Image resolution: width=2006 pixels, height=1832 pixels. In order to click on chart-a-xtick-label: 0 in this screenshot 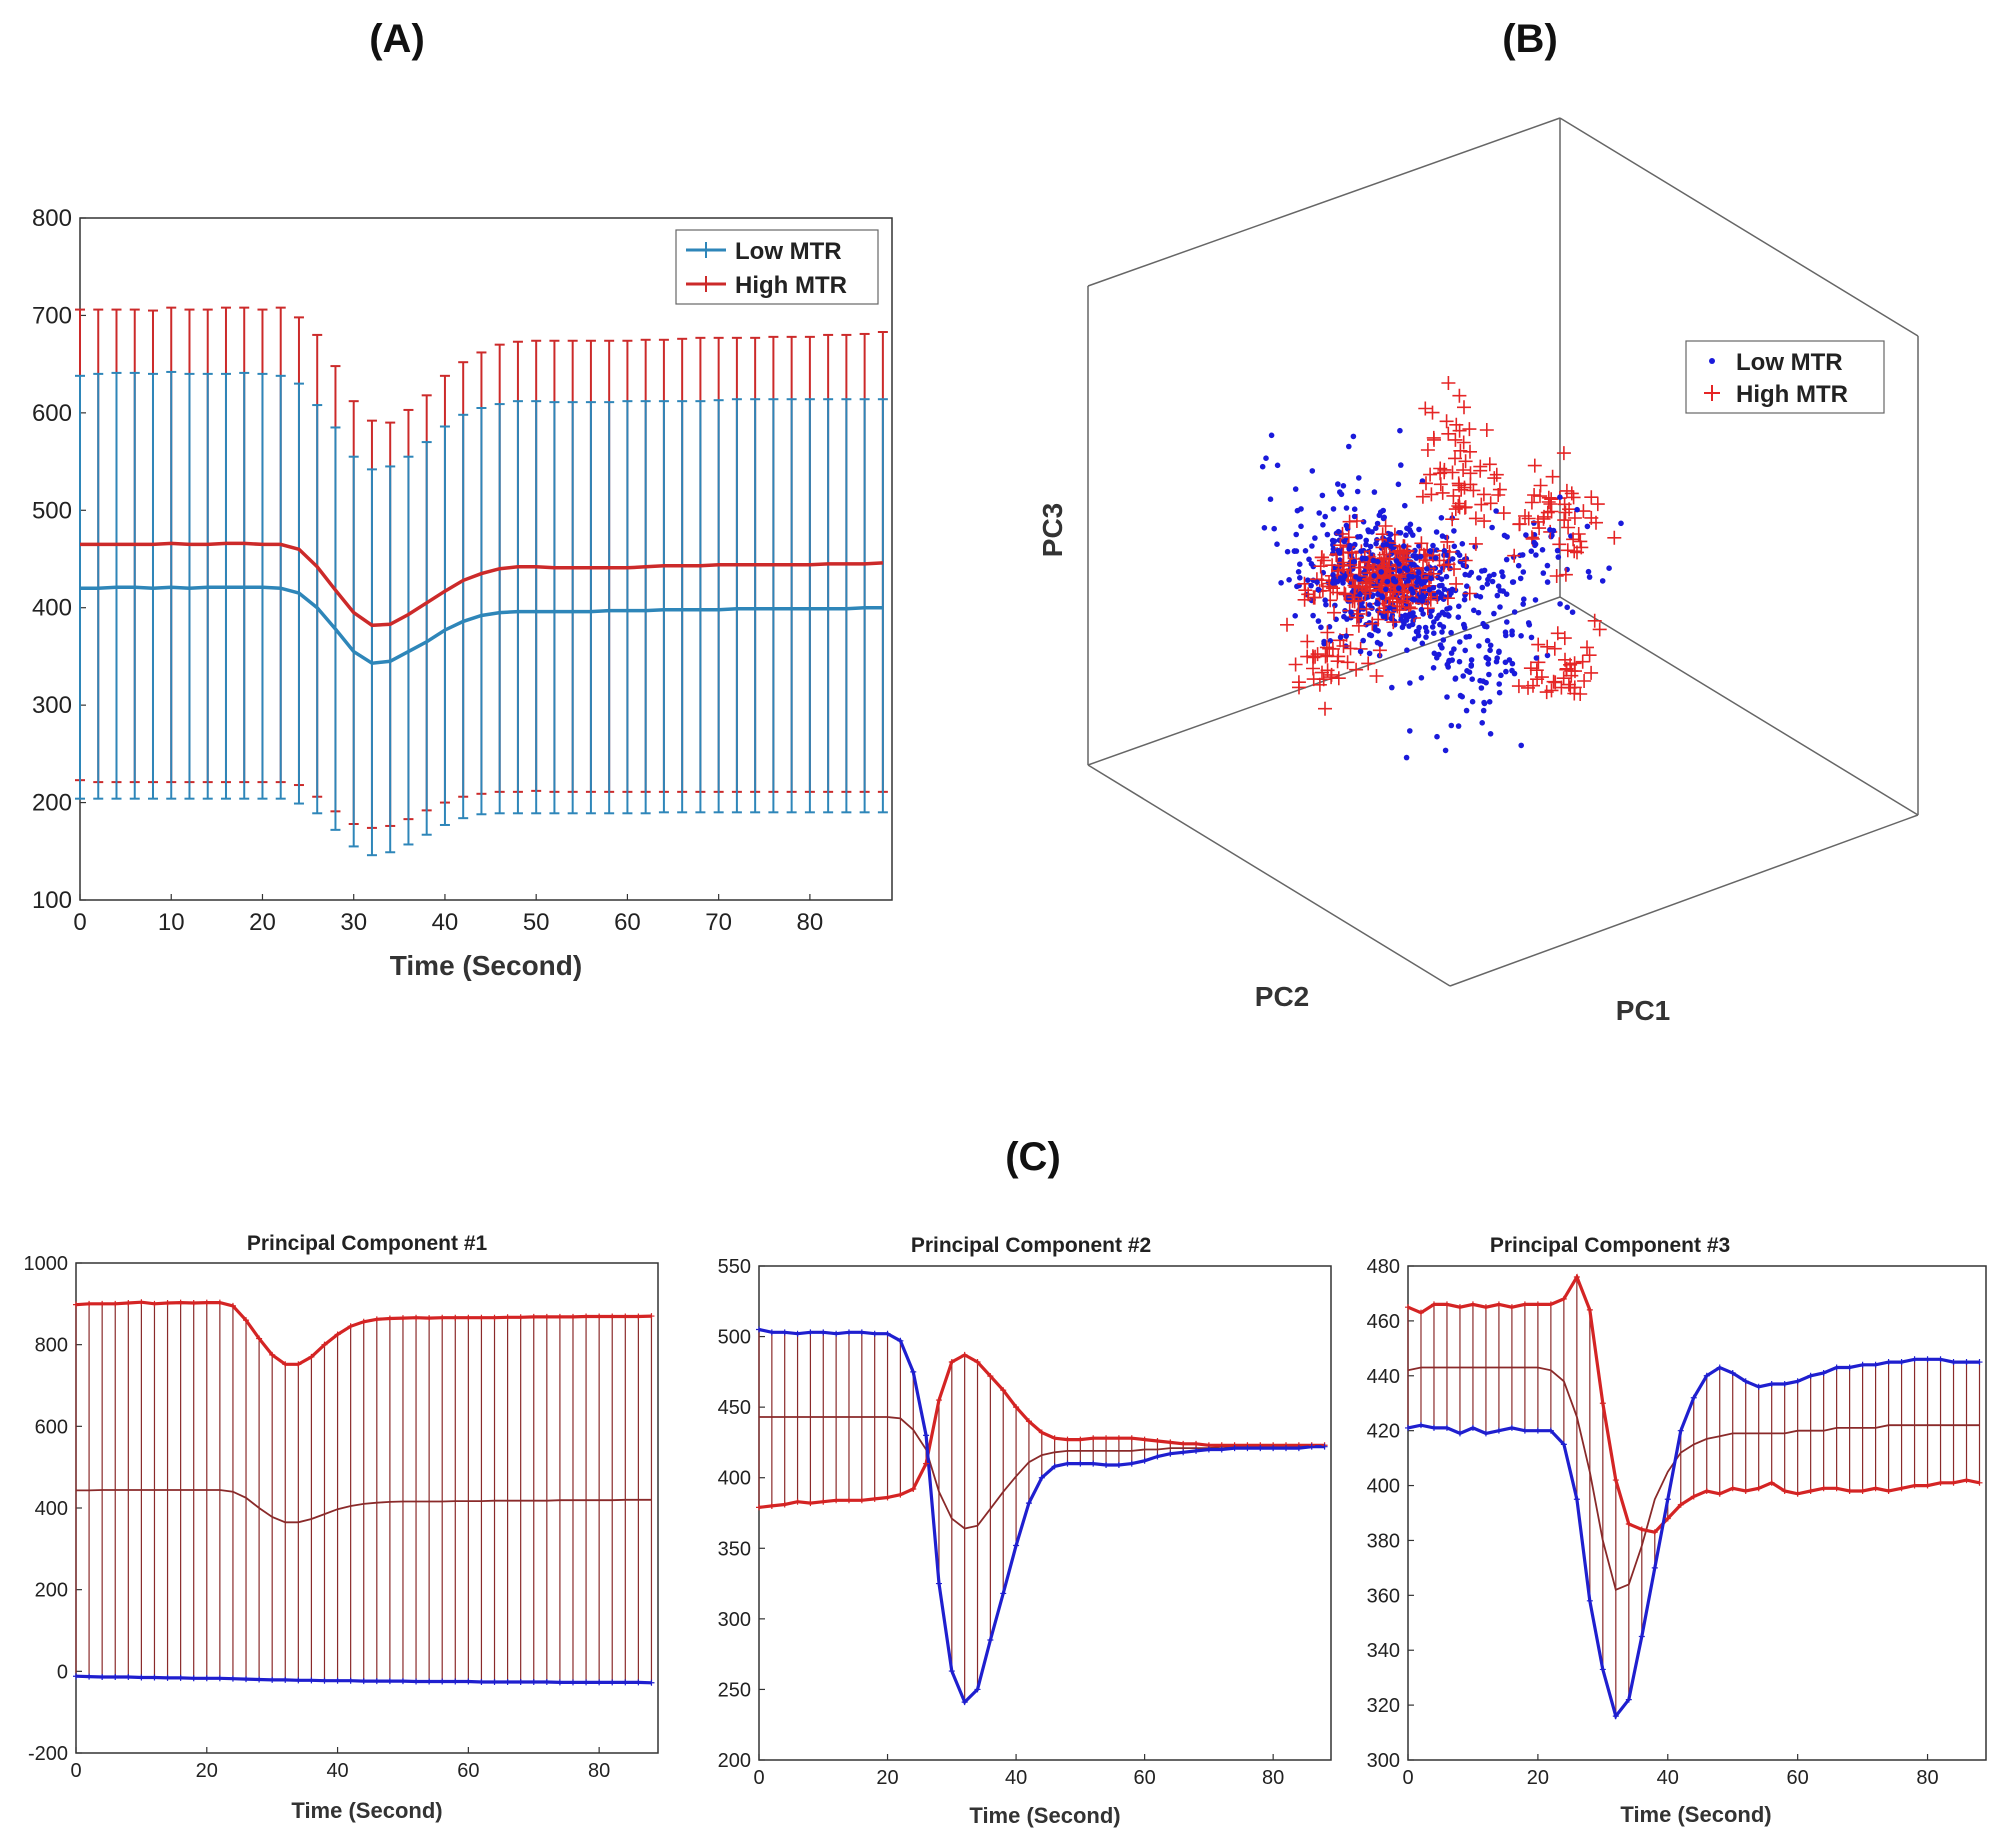, I will do `click(79, 922)`.